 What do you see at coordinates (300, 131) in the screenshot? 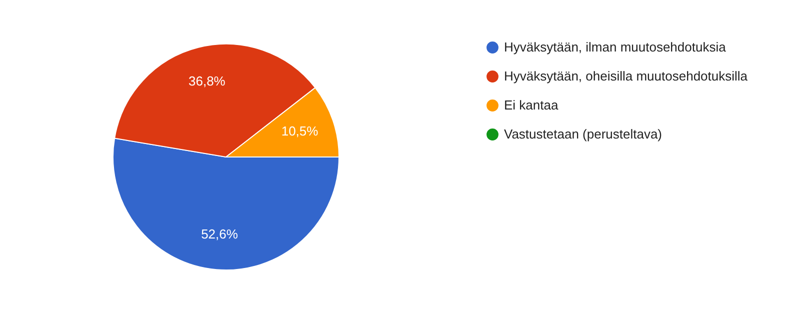
I see `data-label: 10,5%` at bounding box center [300, 131].